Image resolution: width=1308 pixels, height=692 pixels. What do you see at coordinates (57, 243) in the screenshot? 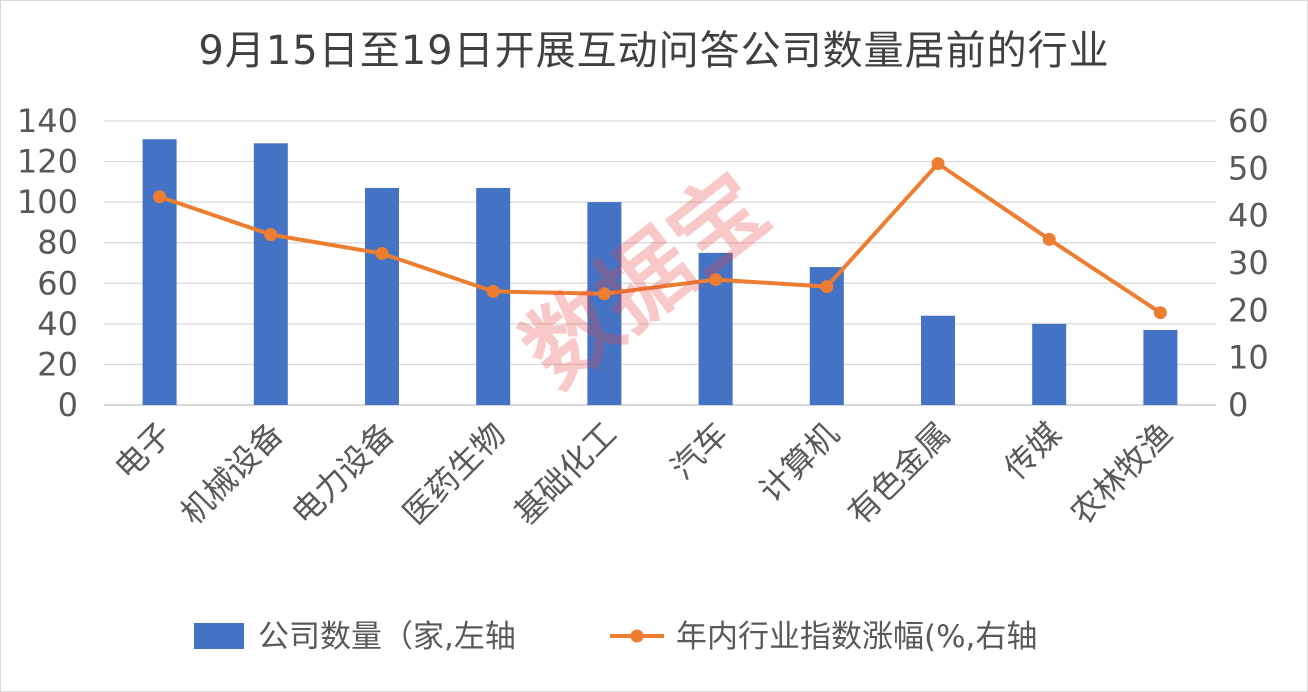
I see `y-left-tick-label: 80` at bounding box center [57, 243].